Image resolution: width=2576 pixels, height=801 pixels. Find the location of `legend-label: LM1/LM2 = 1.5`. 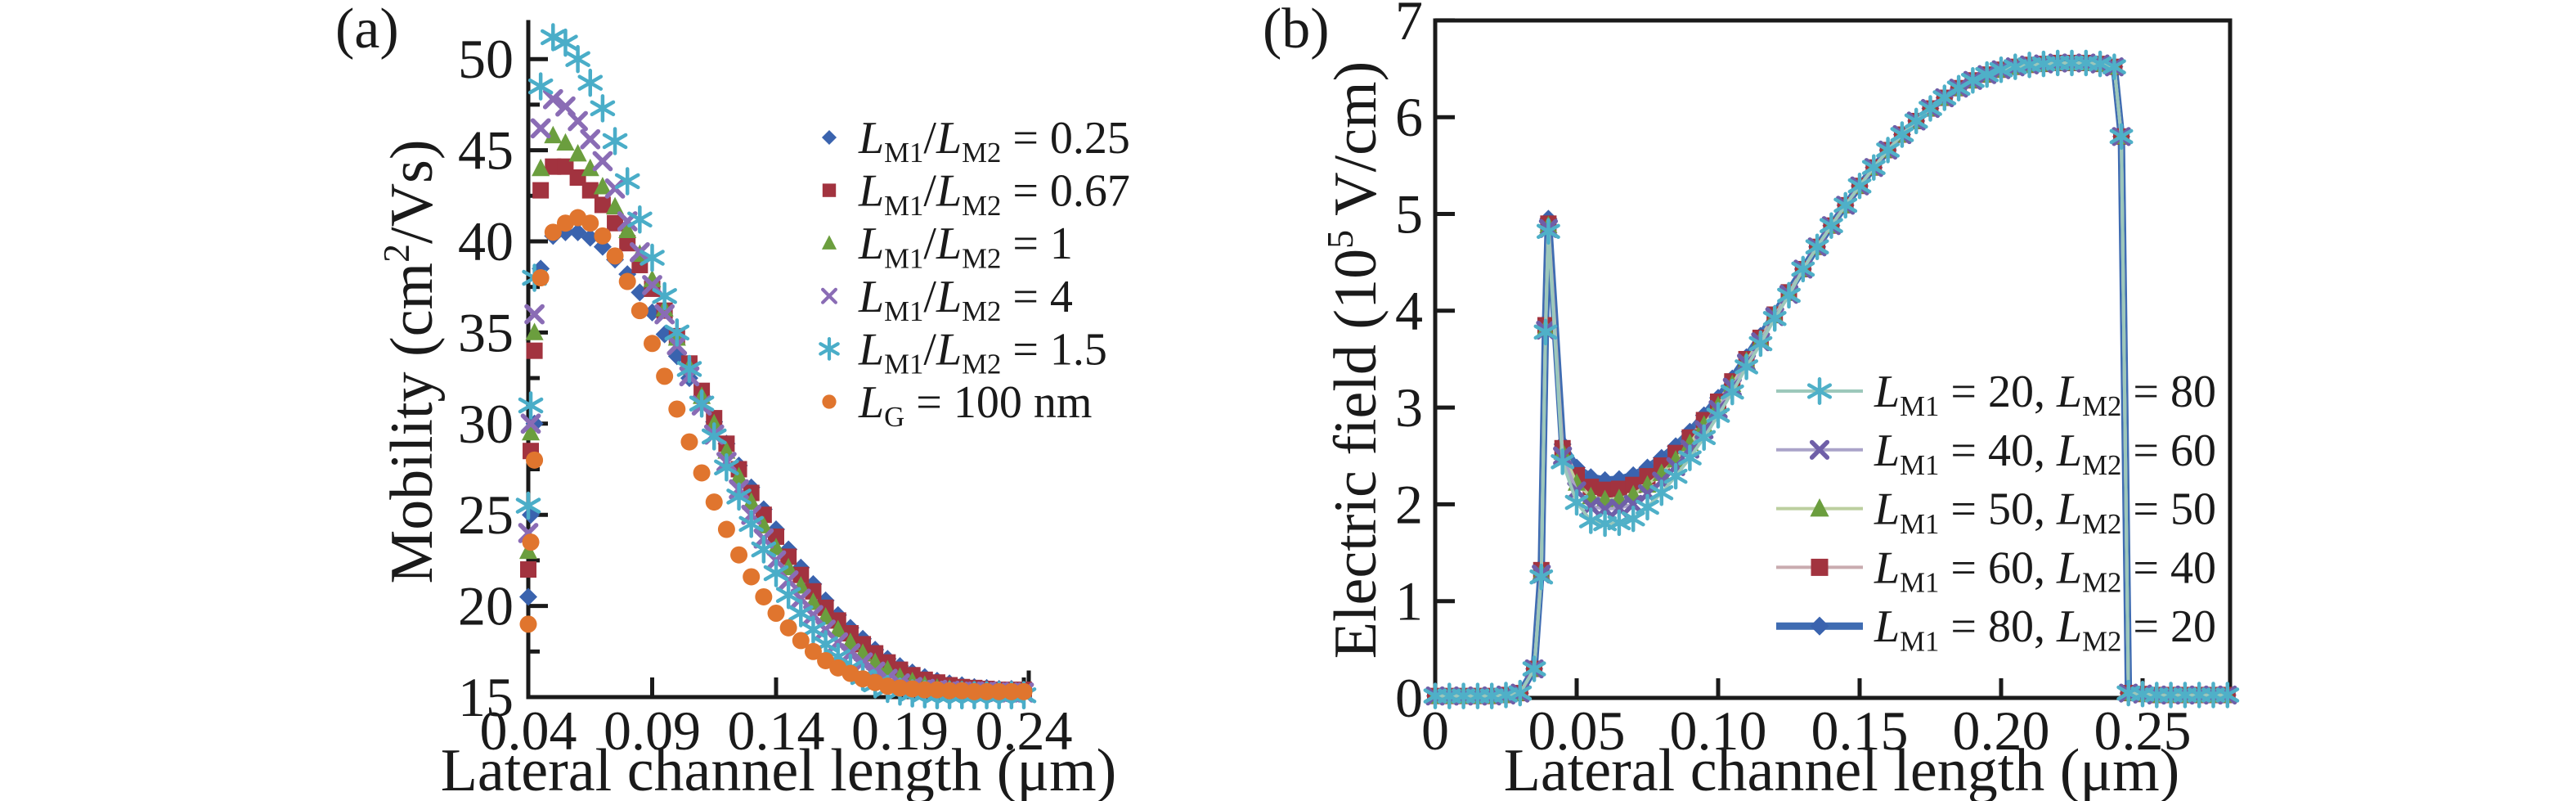

legend-label: LM1/LM2 = 1.5 is located at coordinates (982, 352).